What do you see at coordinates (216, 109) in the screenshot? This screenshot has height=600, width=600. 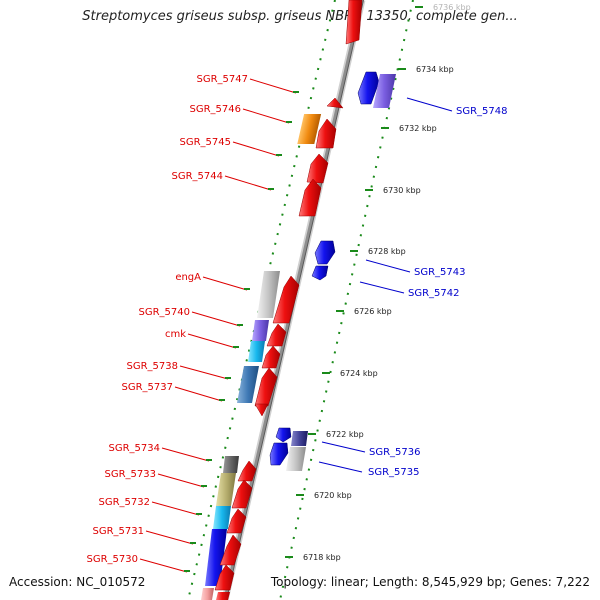 I see `forward-gene-label: SGR_5746` at bounding box center [216, 109].